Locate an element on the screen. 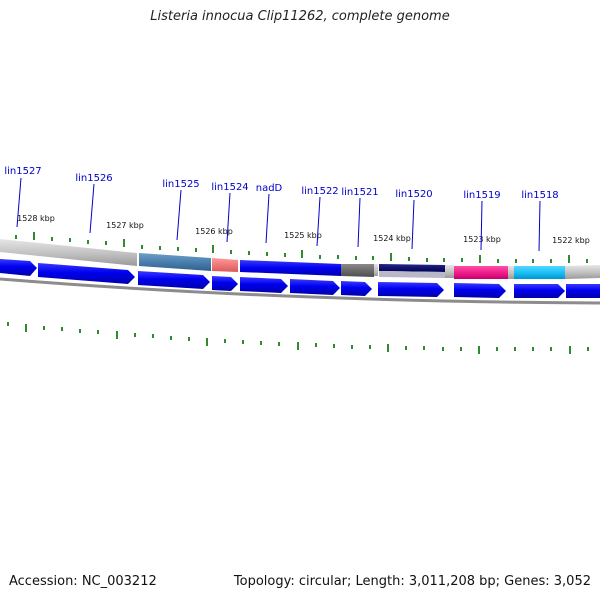  gene-label-leaders is located at coordinates (278, 214).